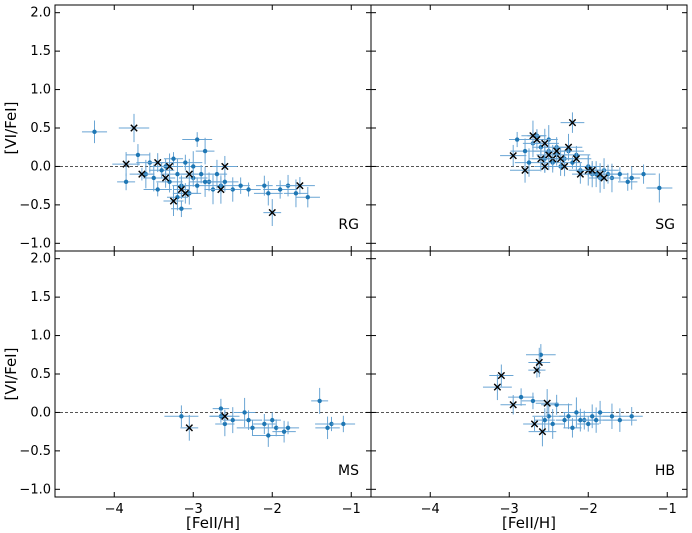 Image resolution: width=692 pixels, height=533 pixels. Describe the element at coordinates (213, 523) in the screenshot. I see `x-axis-label-left: [FeII/H]` at that location.